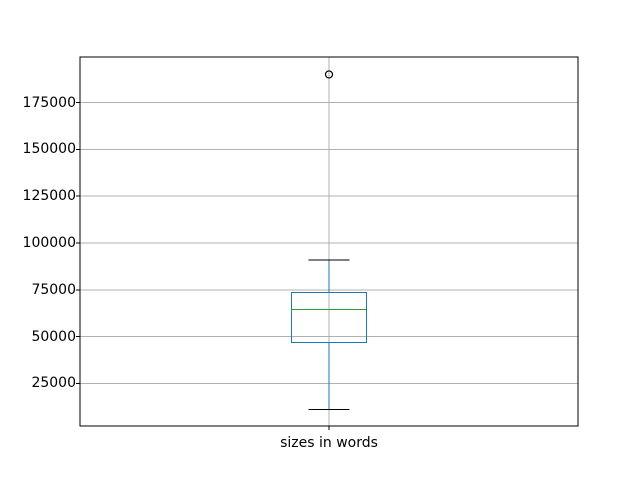 The width and height of the screenshot is (640, 480). What do you see at coordinates (53, 289) in the screenshot?
I see `y-tick-label: 75000` at bounding box center [53, 289].